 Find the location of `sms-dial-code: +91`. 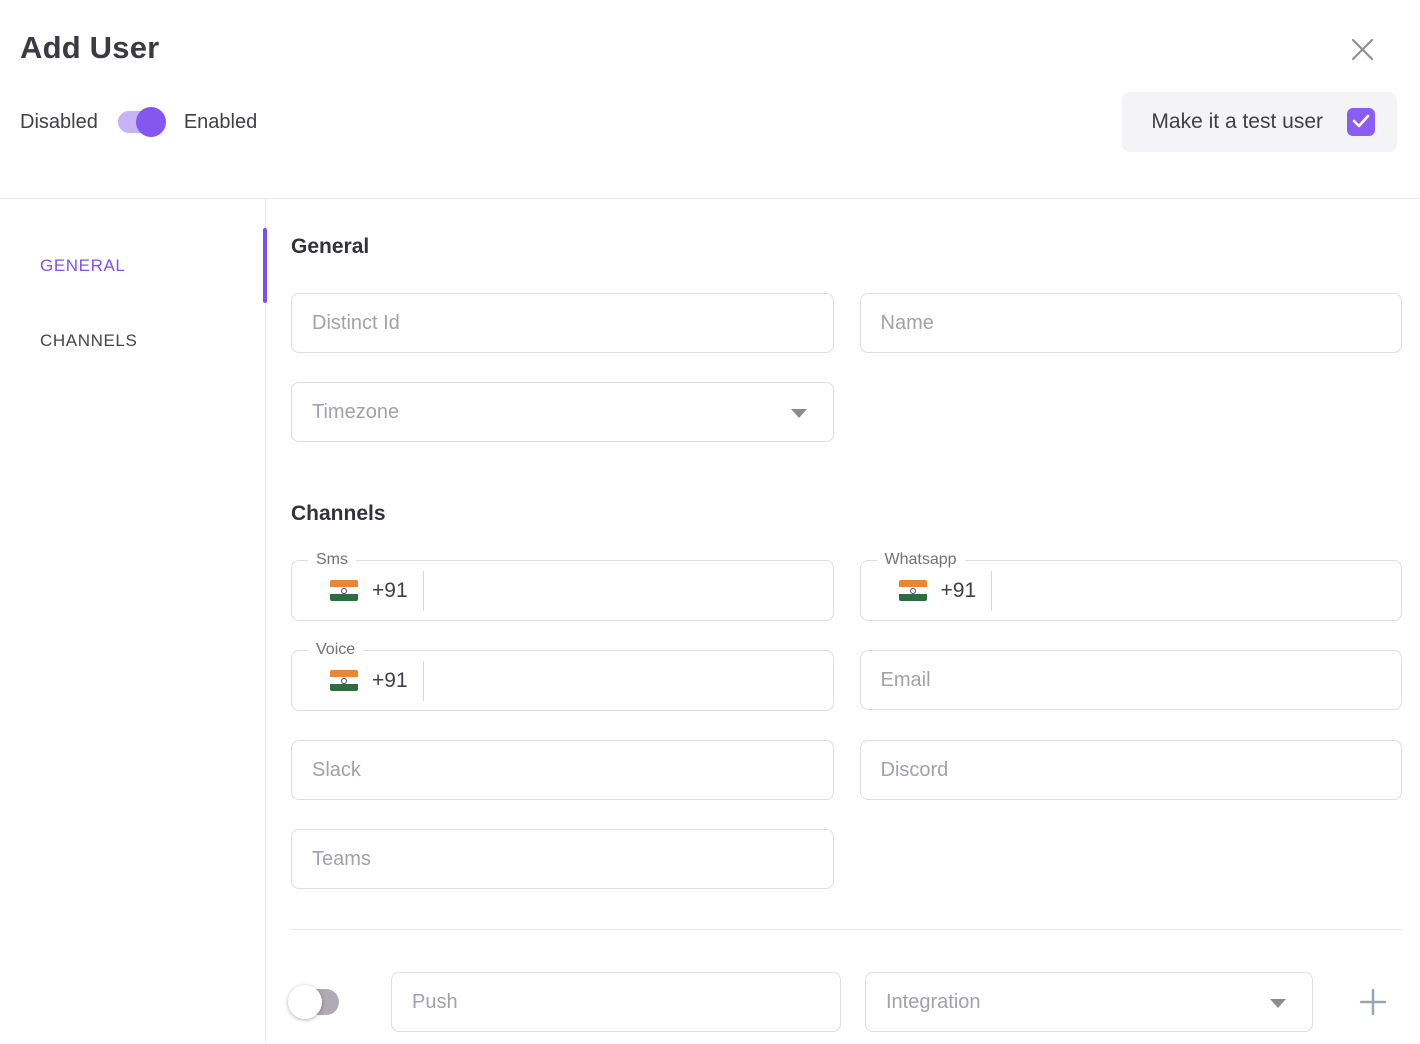

sms-dial-code: +91 is located at coordinates (390, 590).